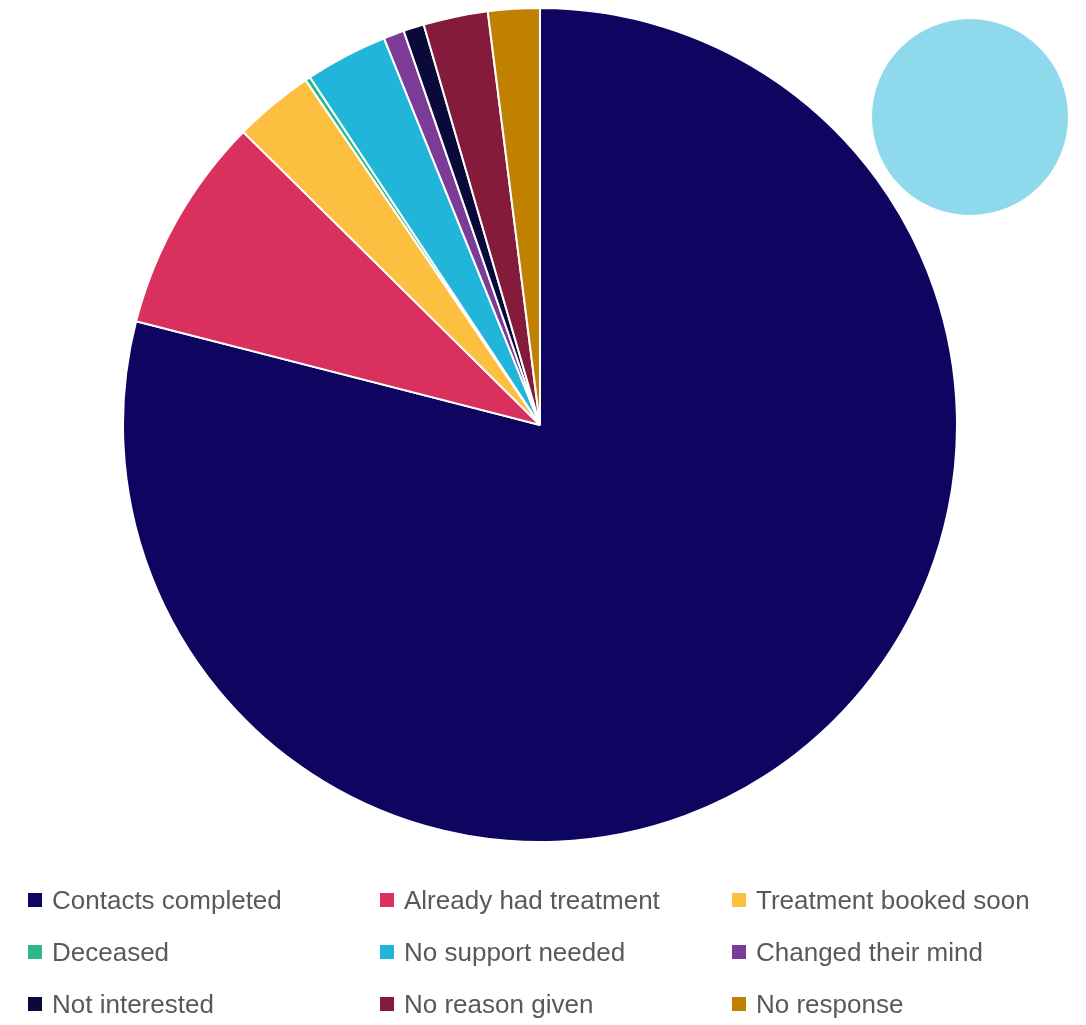 This screenshot has width=1086, height=1025. Describe the element at coordinates (133, 1004) in the screenshot. I see `legend-label: Not interested` at that location.